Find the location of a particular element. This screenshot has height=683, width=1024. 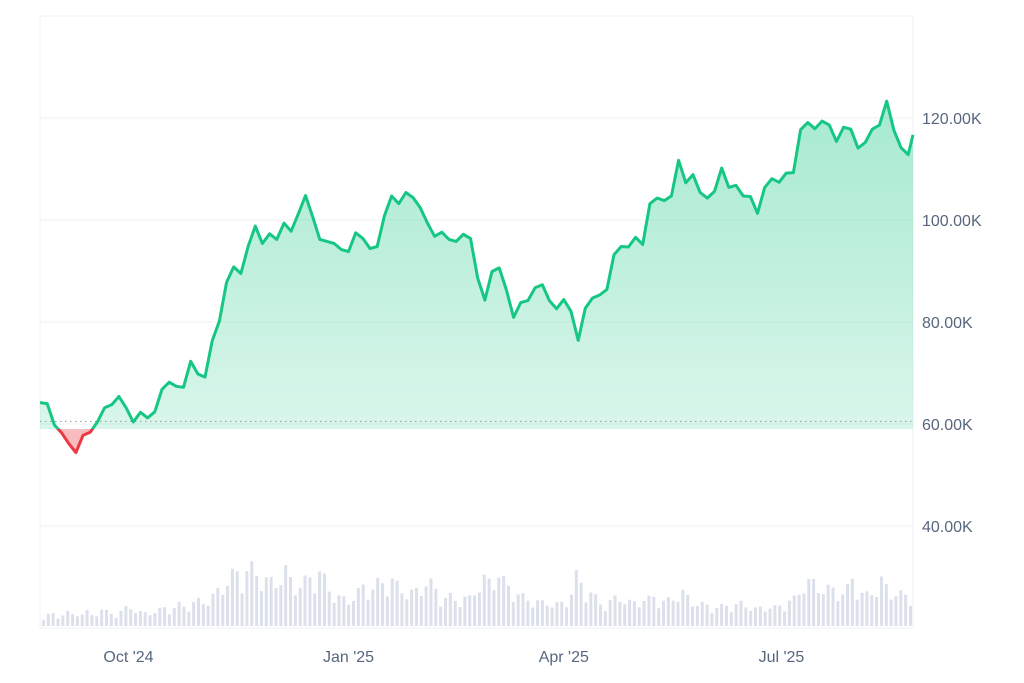

price-area-down is located at coordinates (75, 441).